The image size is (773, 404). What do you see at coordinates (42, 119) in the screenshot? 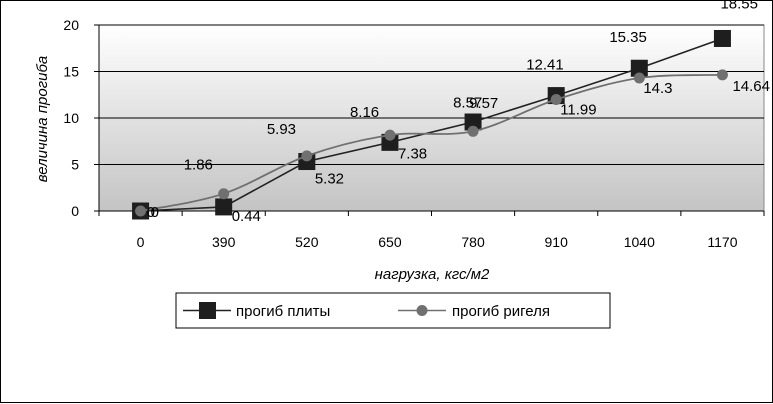
I see `y-axis-title: величина прогиба` at bounding box center [42, 119].